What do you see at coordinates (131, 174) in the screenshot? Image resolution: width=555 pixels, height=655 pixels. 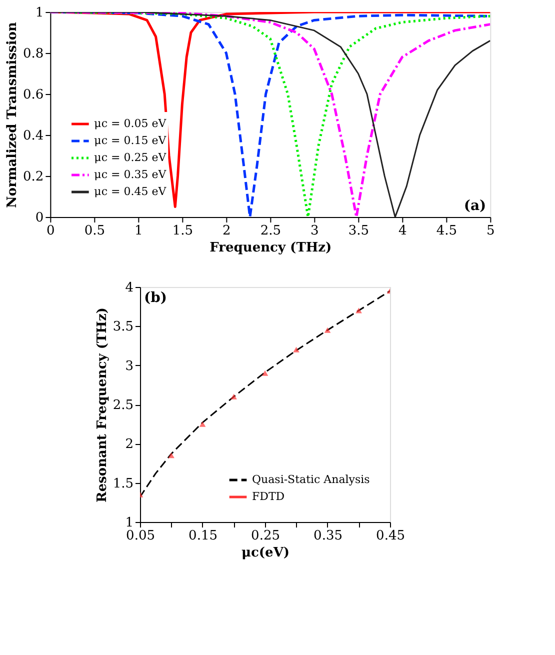 I see `legend-label: μc = 0.35 eV` at bounding box center [131, 174].